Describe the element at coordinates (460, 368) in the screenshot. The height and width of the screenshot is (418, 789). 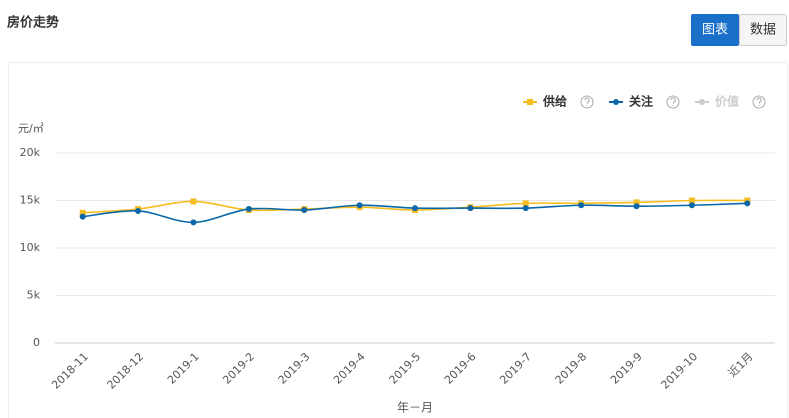
I see `x-tick-label: 2019-6` at that location.